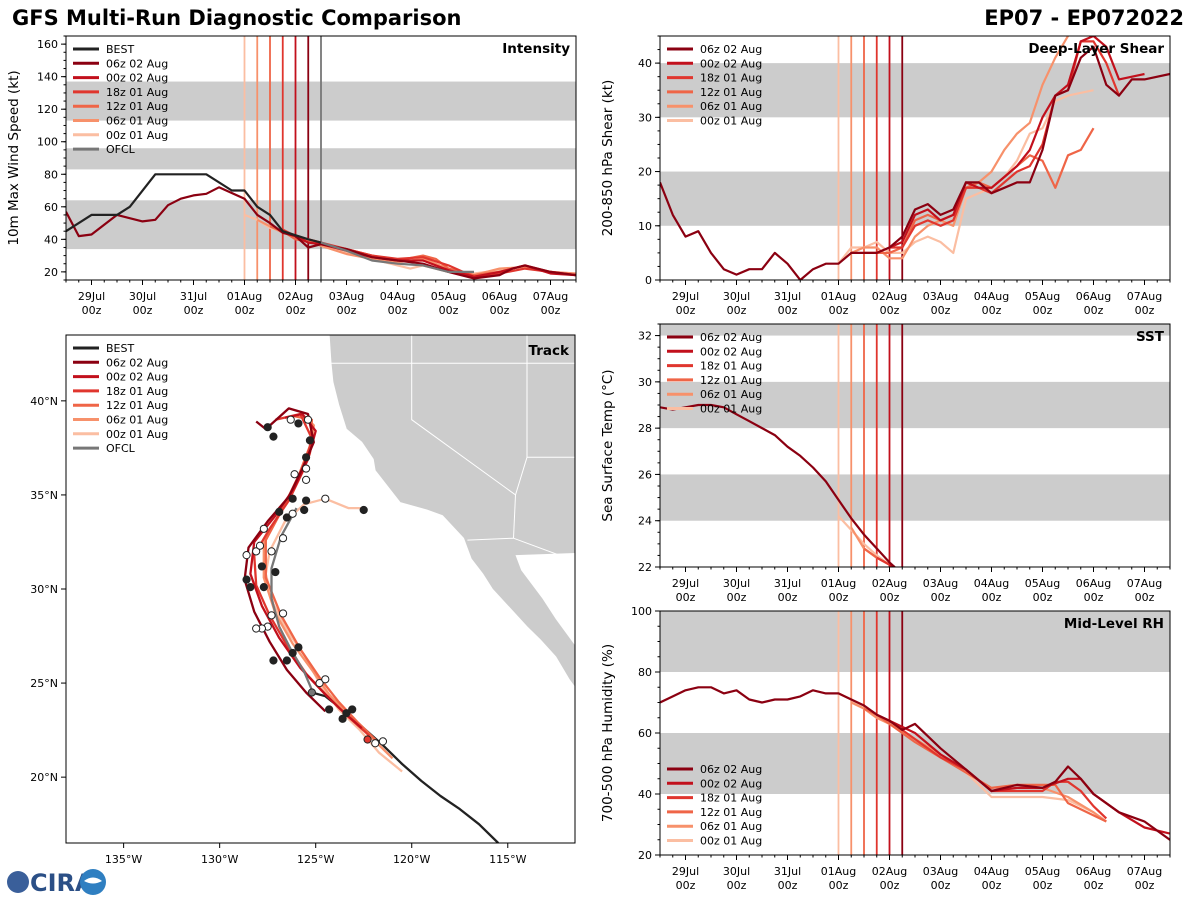 The height and width of the screenshot is (900, 1200). Describe the element at coordinates (44, 777) in the screenshot. I see `track-ytick-label: 20°N` at that location.